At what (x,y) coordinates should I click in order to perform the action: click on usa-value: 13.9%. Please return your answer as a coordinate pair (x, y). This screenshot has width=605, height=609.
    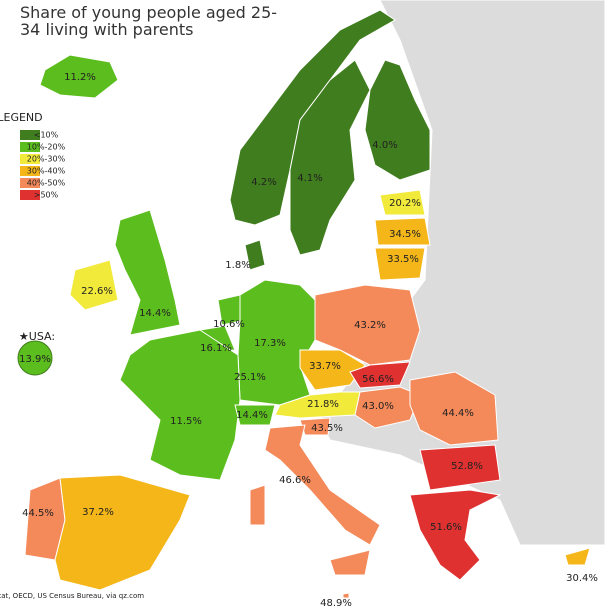
    Looking at the image, I should click on (35, 359).